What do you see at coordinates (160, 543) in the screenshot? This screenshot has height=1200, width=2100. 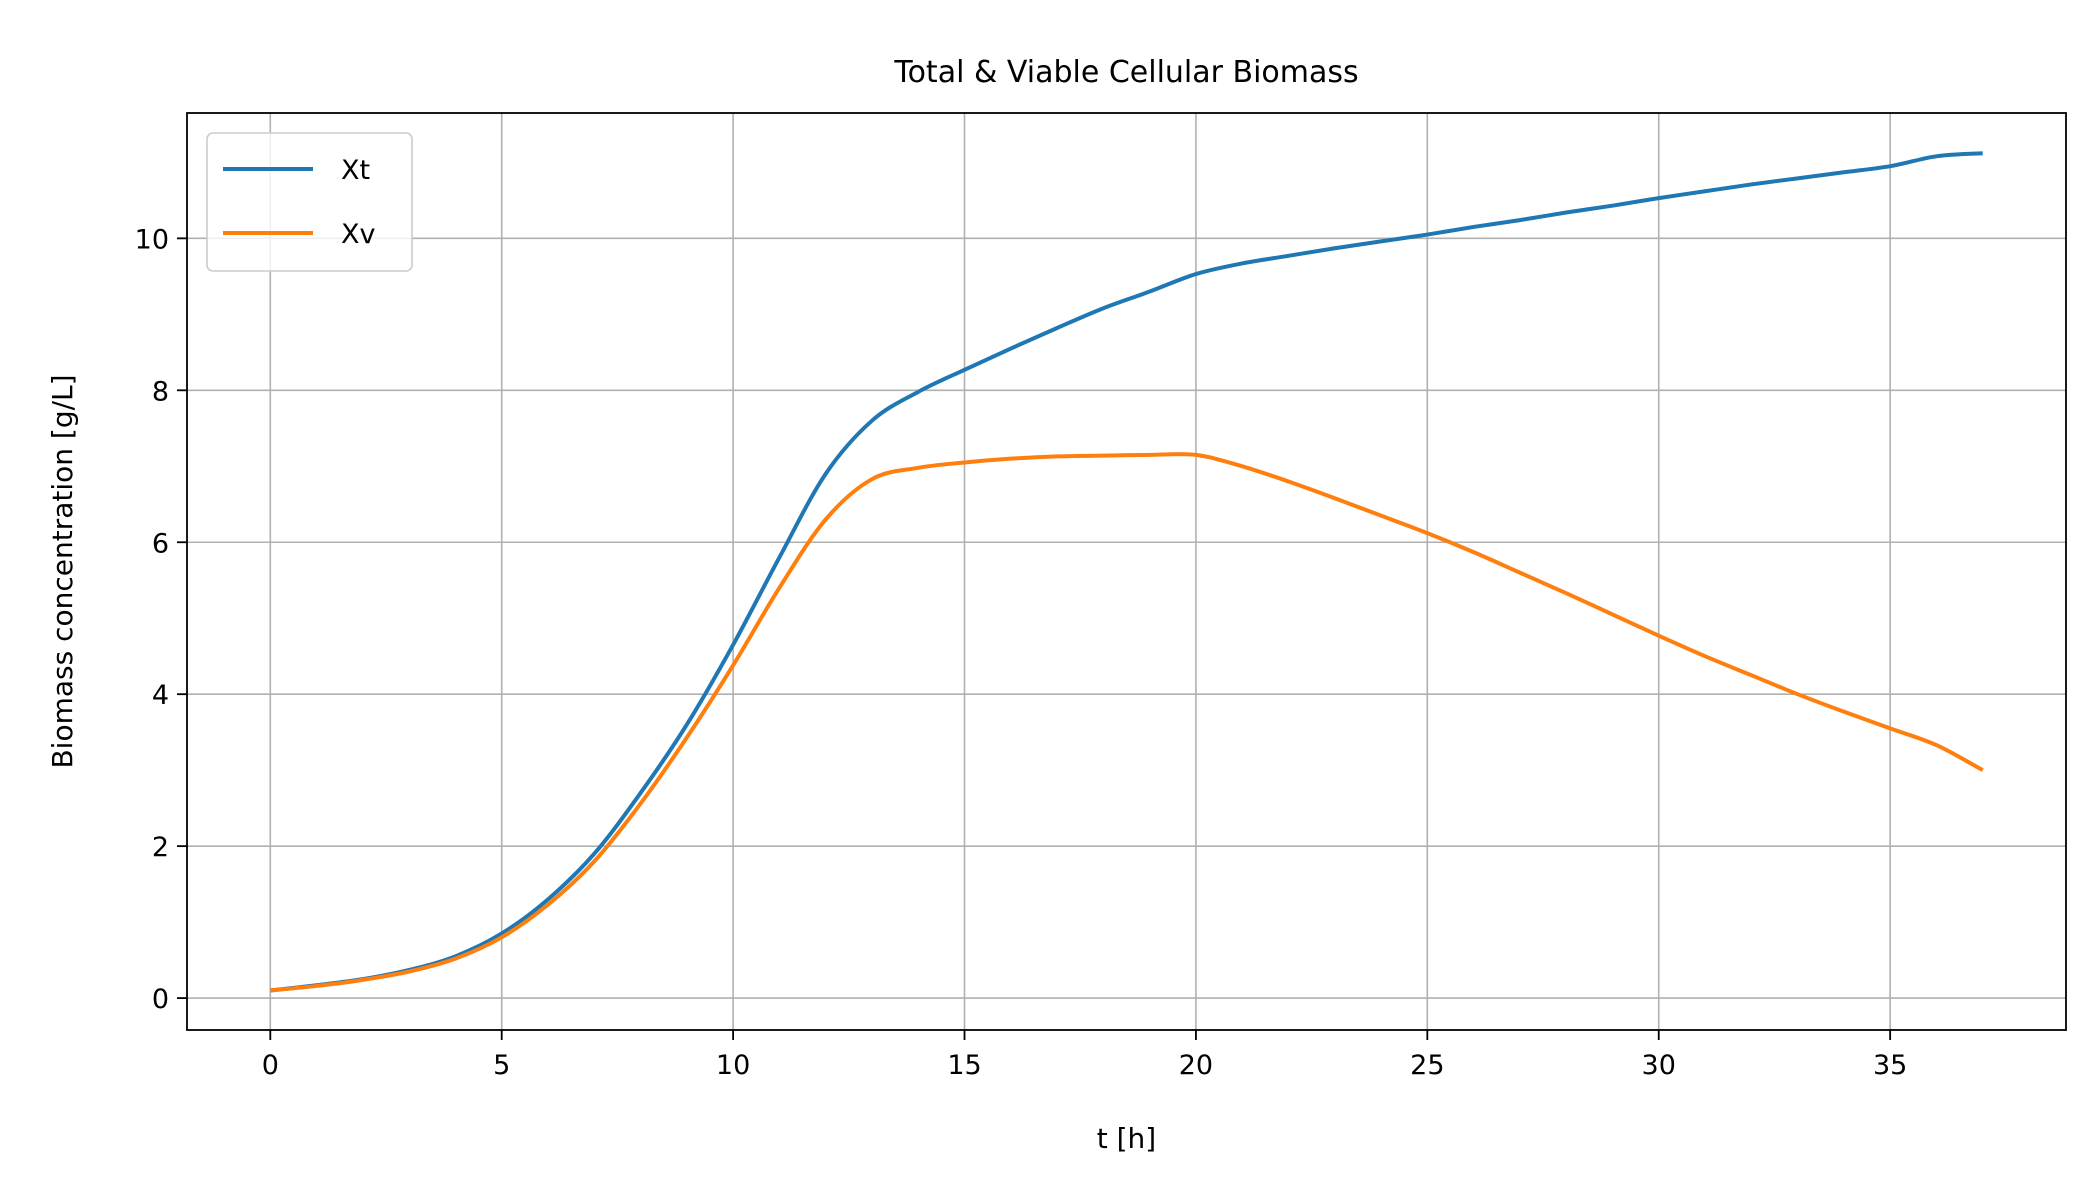 I see `y-tick-label: 6` at bounding box center [160, 543].